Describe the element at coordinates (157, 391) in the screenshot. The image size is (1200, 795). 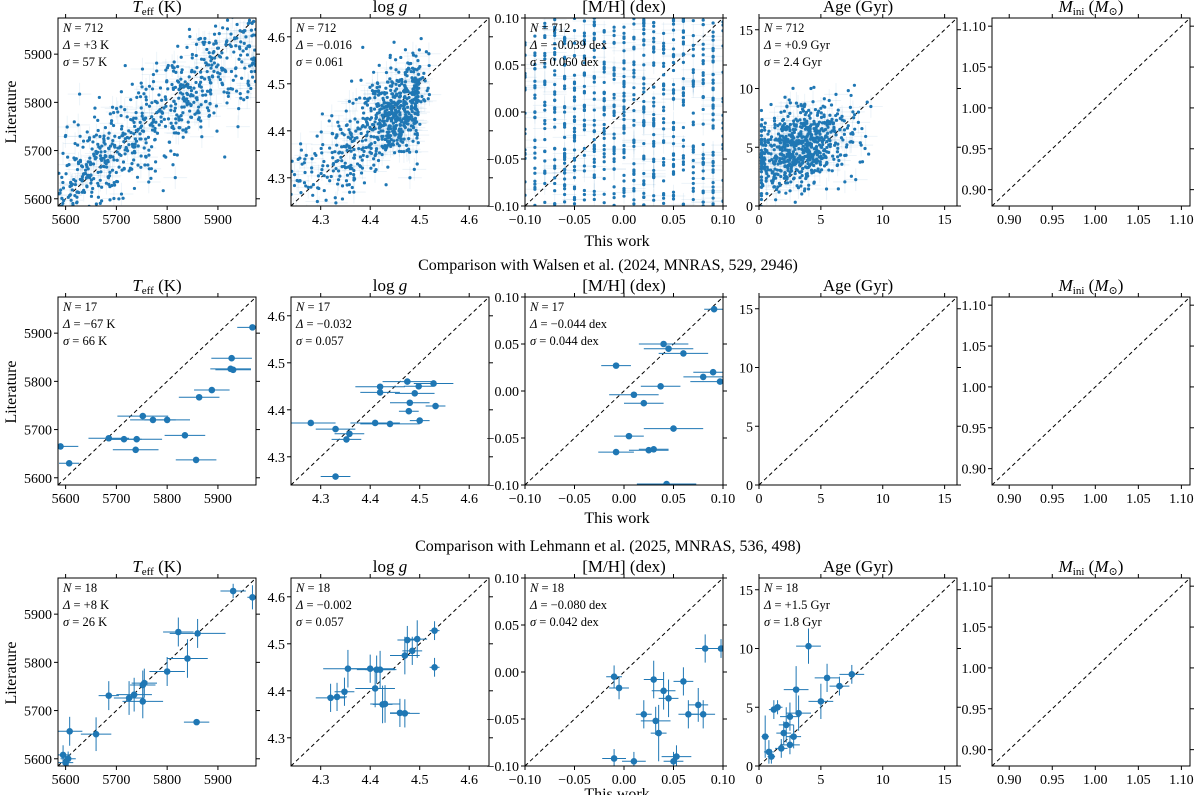
I see `plot-area` at that location.